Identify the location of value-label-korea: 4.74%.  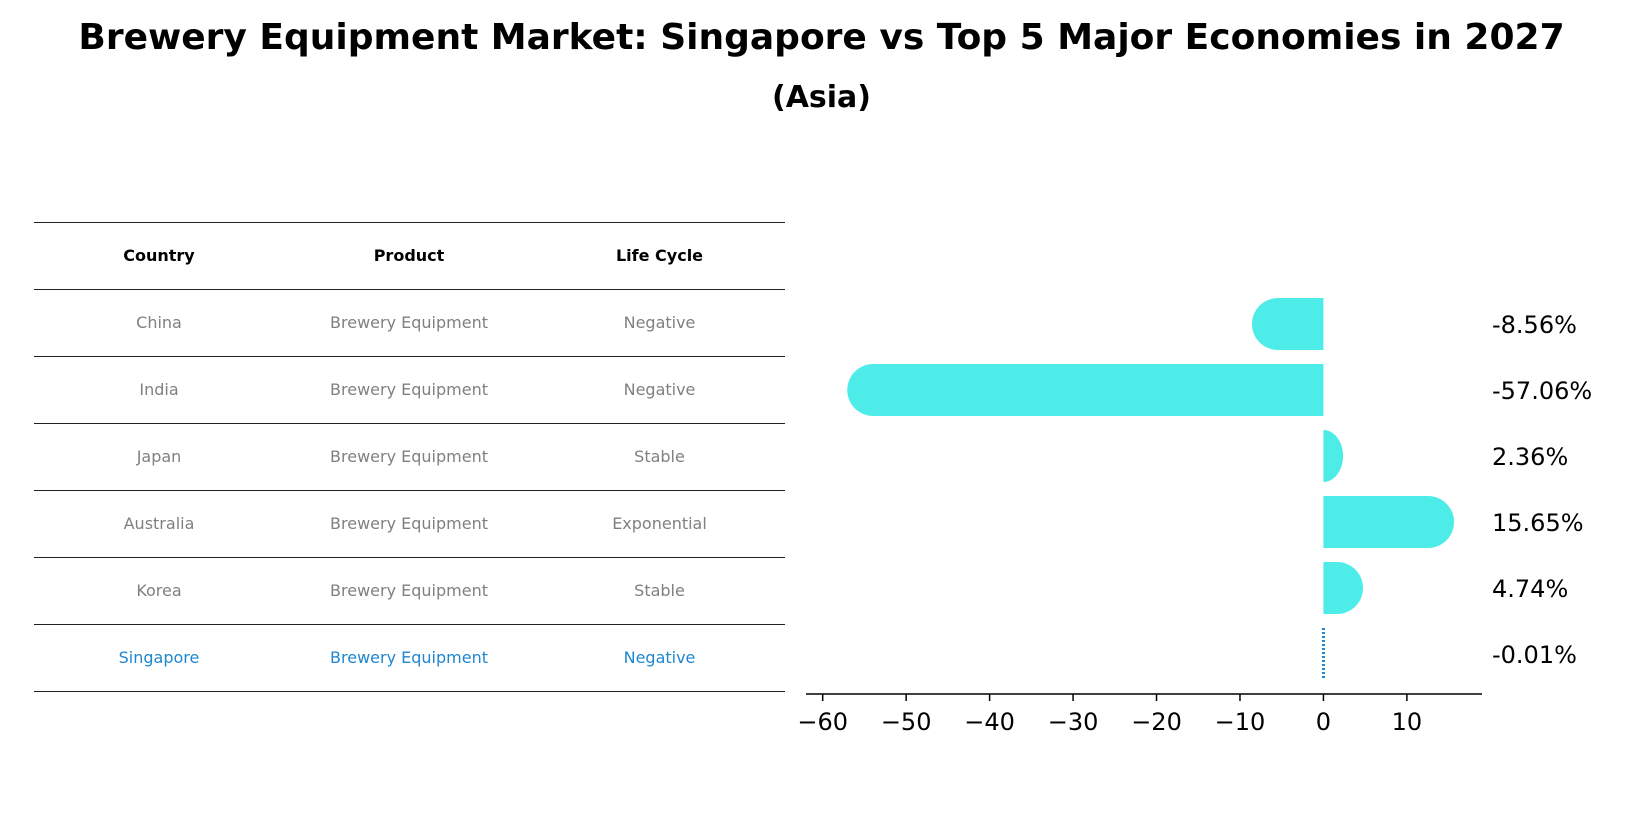
(1530, 589).